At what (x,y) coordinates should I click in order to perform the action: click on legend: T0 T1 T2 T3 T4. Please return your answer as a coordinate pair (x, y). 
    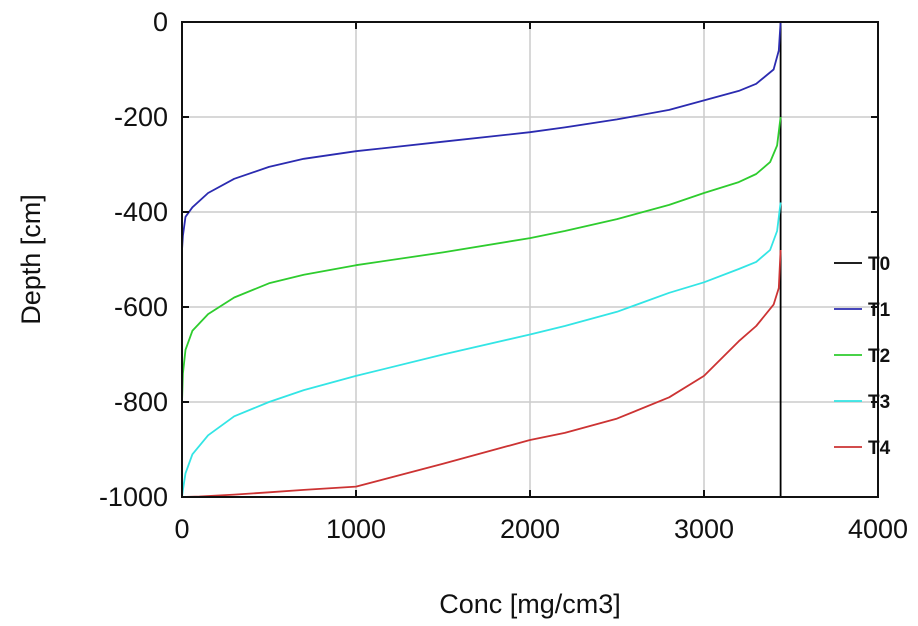
    Looking at the image, I should click on (862, 356).